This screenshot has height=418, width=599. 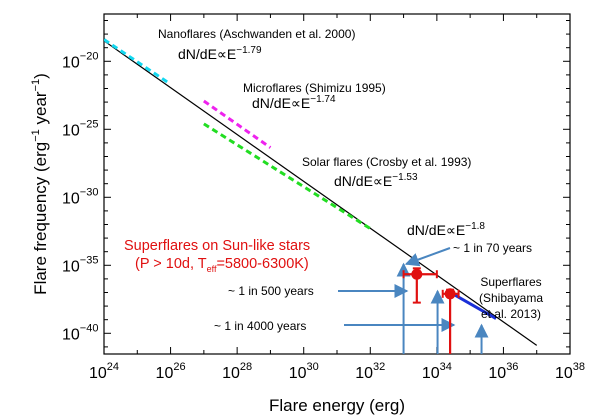 I want to click on y-axis-label: Flare frequency (erg−1 year−1), so click(x=40, y=184).